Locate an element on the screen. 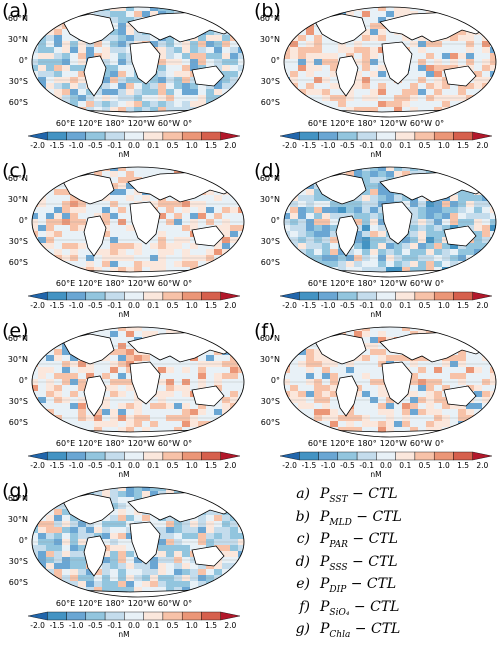  legend-subscript: SSS is located at coordinates (338, 567).